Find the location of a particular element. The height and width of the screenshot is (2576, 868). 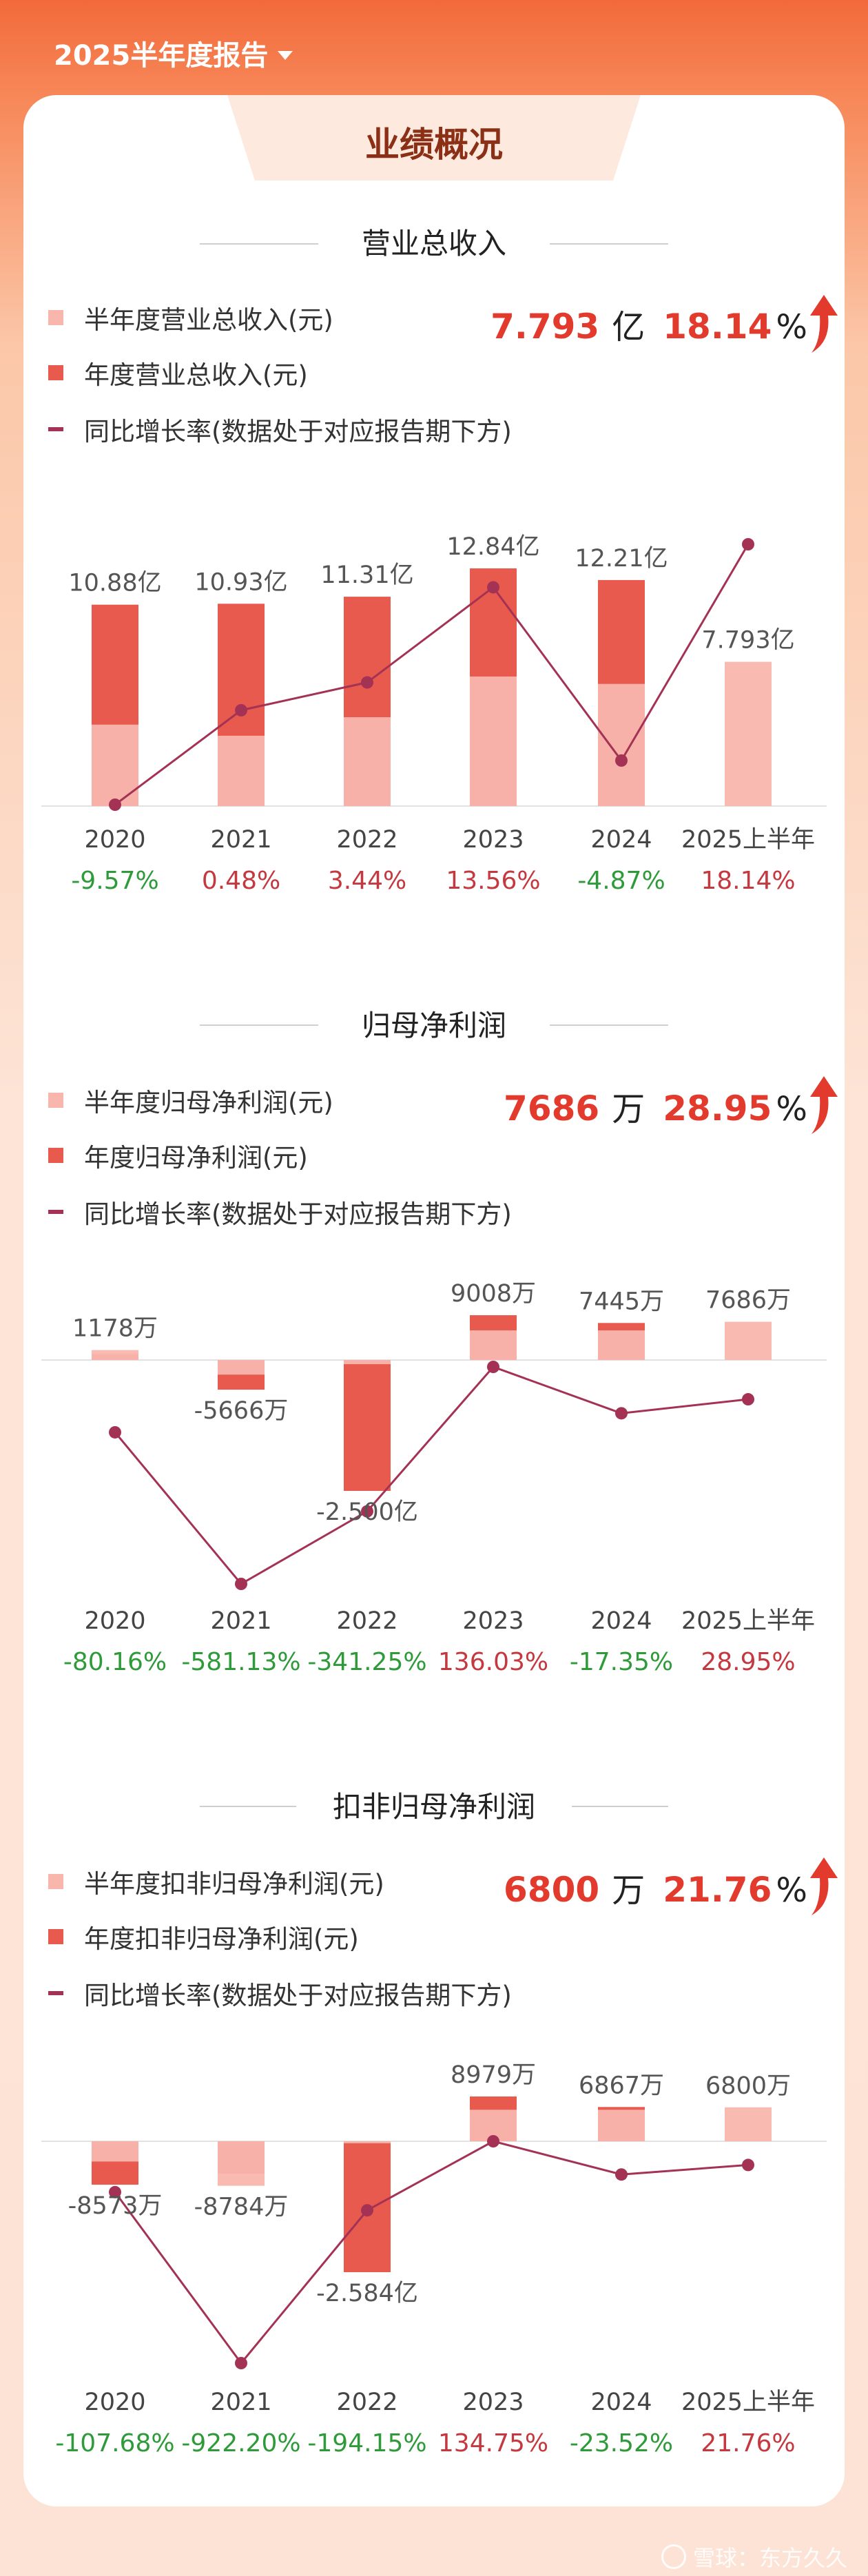

growth-label: -194.15% is located at coordinates (366, 2443).